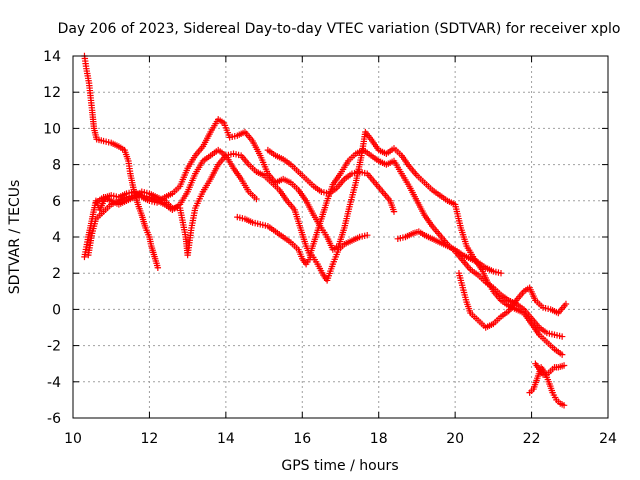  I want to click on y-tick-label: 14, so click(52, 57).